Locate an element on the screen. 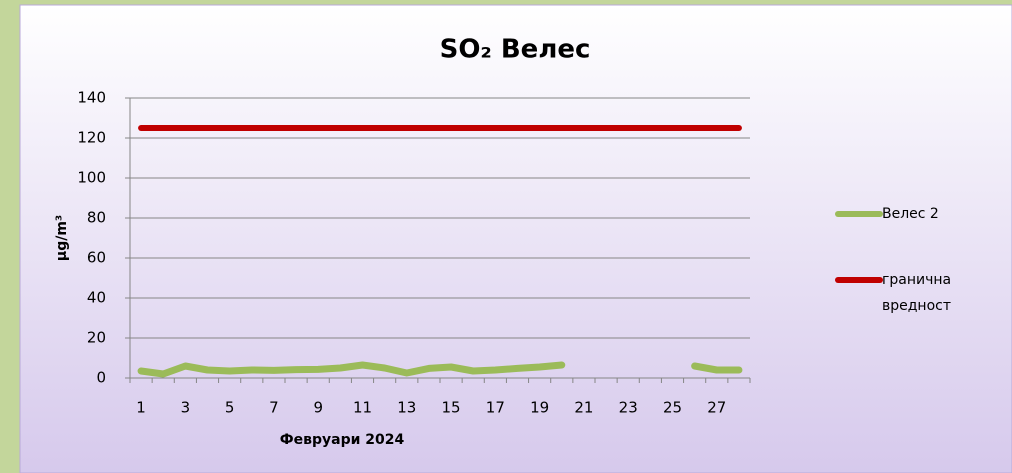  x-tick-label: 15 is located at coordinates (451, 408).